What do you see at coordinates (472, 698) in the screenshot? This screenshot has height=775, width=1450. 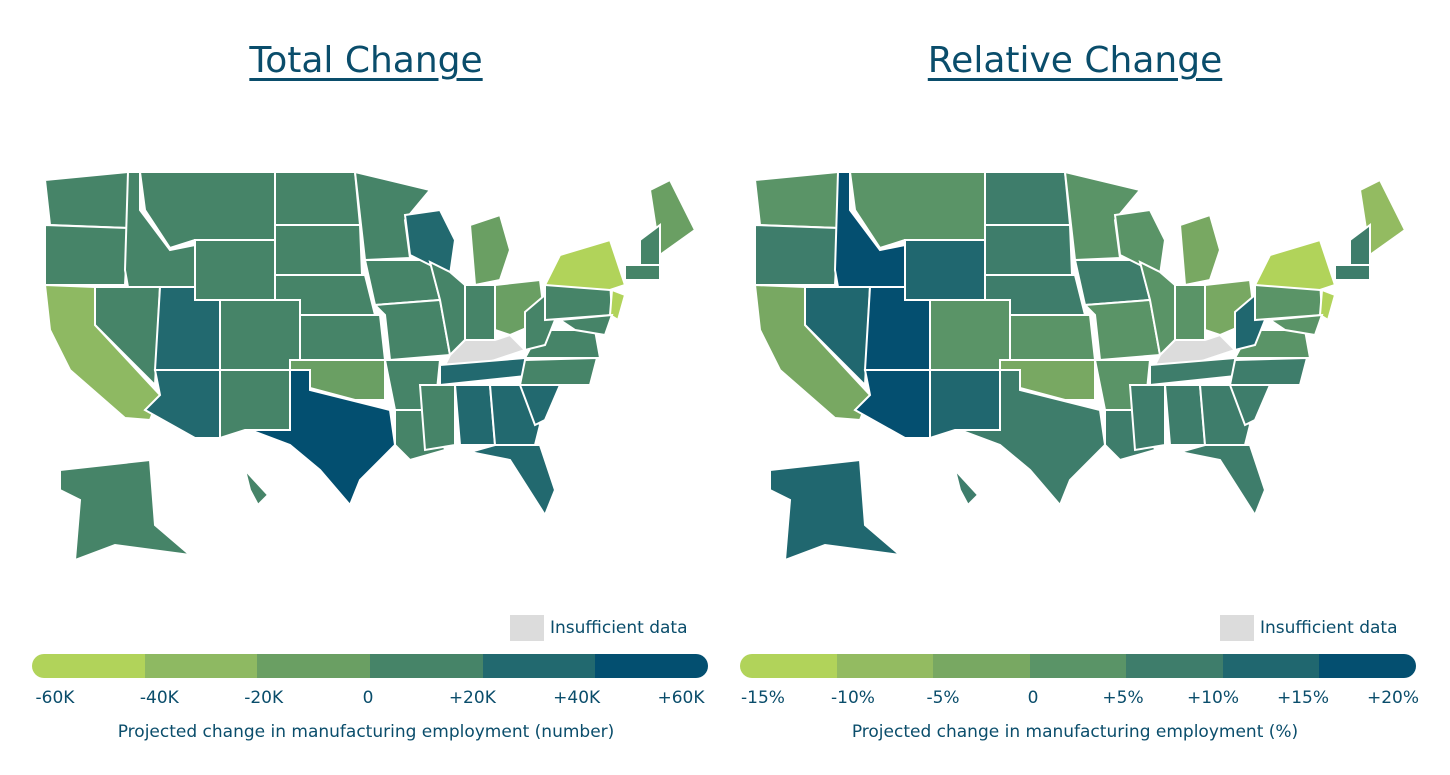 I see `scale-tick: +20K` at bounding box center [472, 698].